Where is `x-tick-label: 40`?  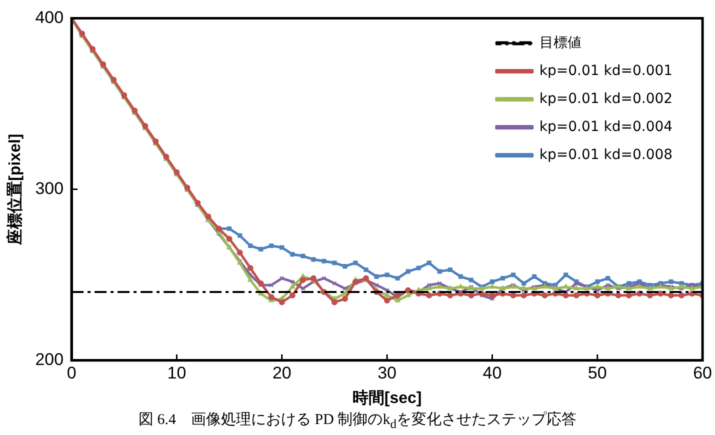
x-tick-label: 40 is located at coordinates (492, 372).